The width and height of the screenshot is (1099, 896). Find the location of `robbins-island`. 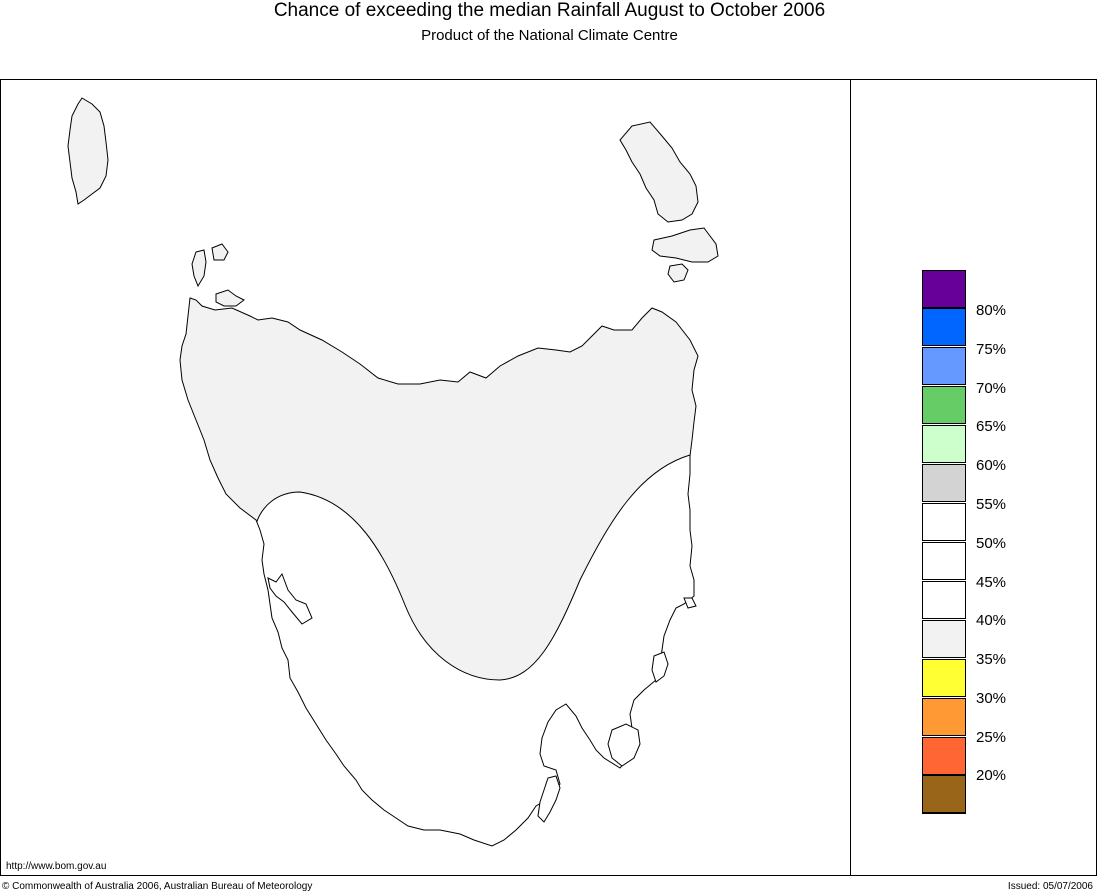

robbins-island is located at coordinates (230, 298).